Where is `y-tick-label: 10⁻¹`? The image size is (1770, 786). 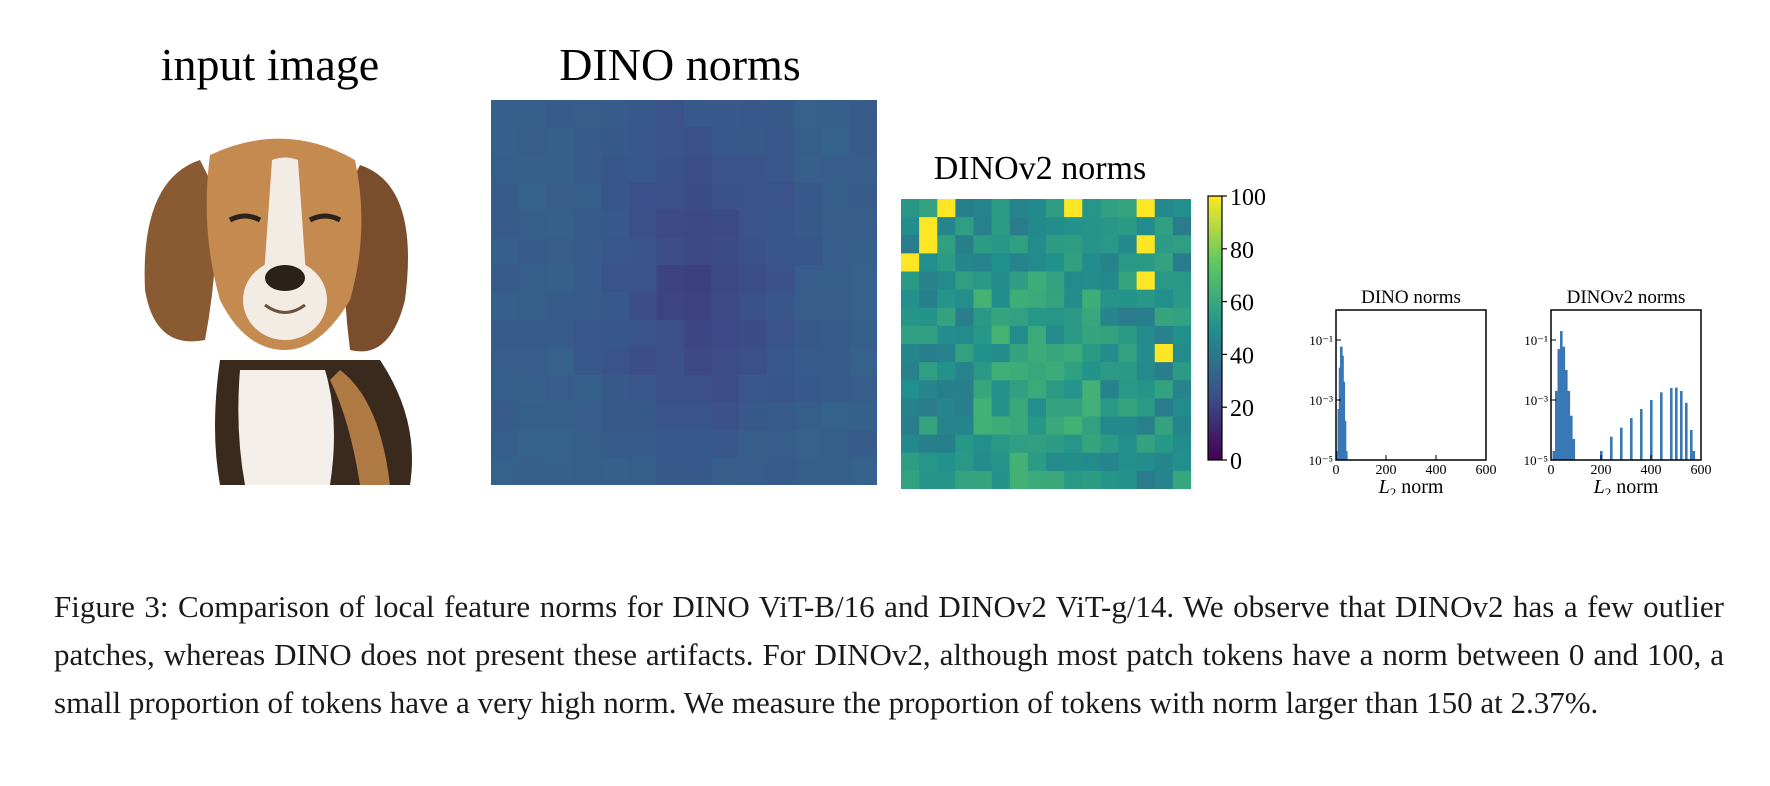 y-tick-label: 10⁻¹ is located at coordinates (1321, 340).